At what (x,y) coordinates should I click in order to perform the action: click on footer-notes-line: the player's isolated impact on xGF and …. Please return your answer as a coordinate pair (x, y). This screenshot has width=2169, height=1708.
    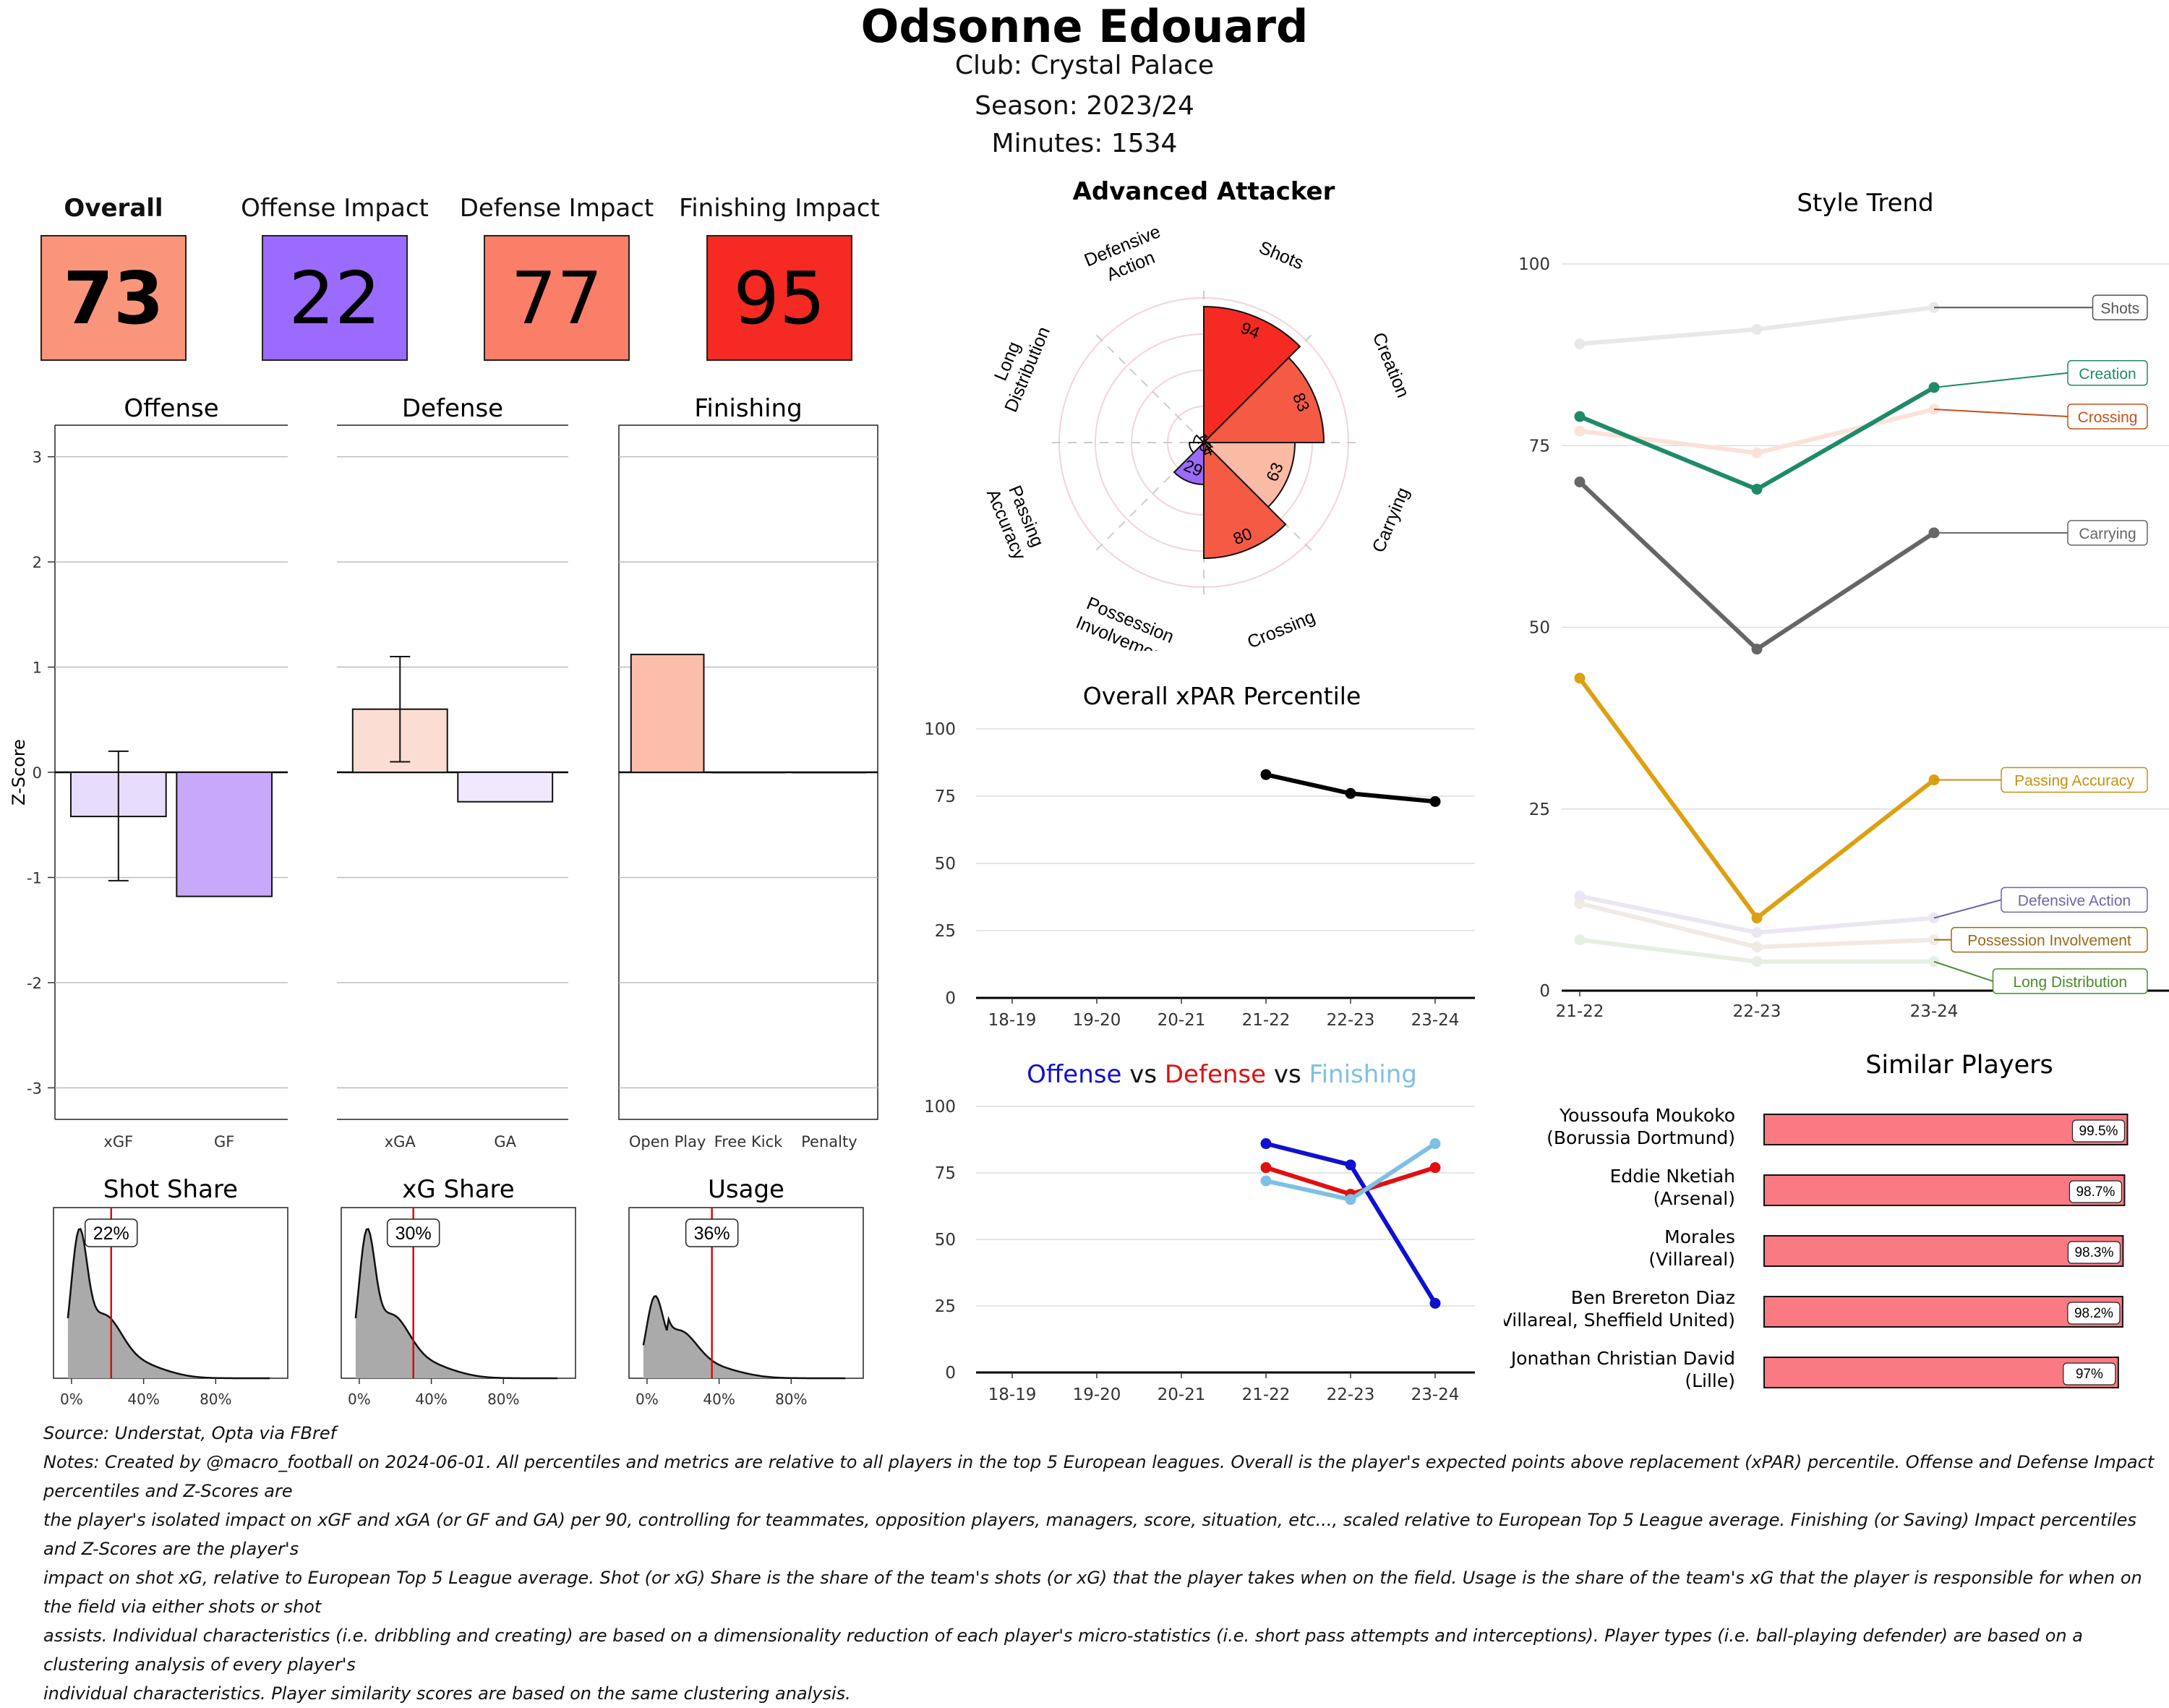
    Looking at the image, I should click on (1089, 1535).